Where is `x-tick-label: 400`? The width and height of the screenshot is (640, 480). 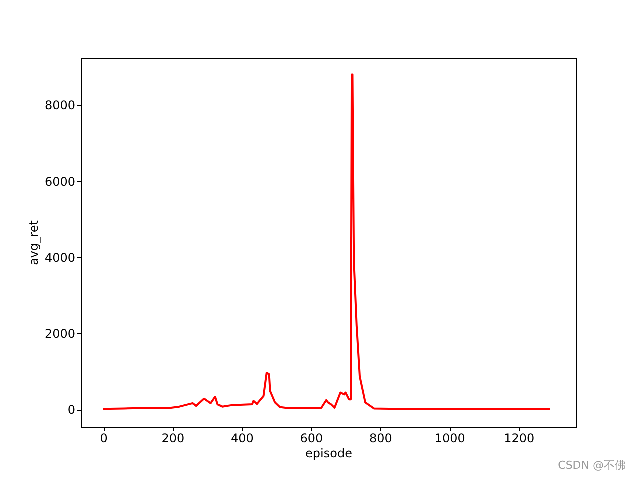 x-tick-label: 400 is located at coordinates (242, 439).